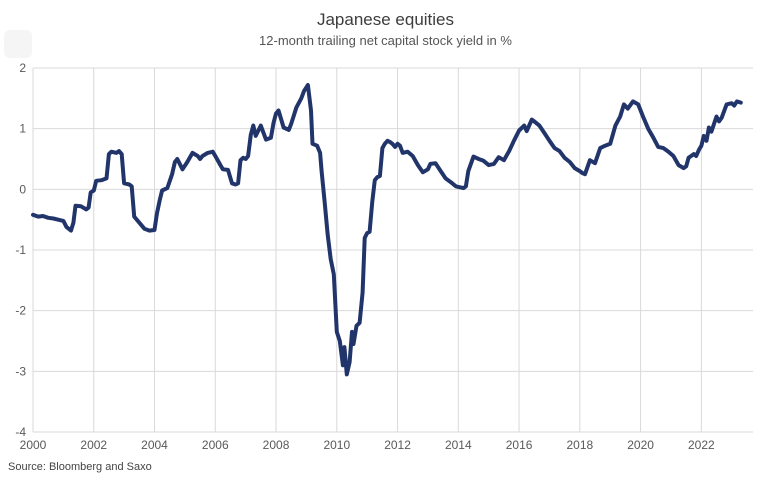 The width and height of the screenshot is (771, 492). Describe the element at coordinates (22, 129) in the screenshot. I see `y-tick-label: 1` at that location.